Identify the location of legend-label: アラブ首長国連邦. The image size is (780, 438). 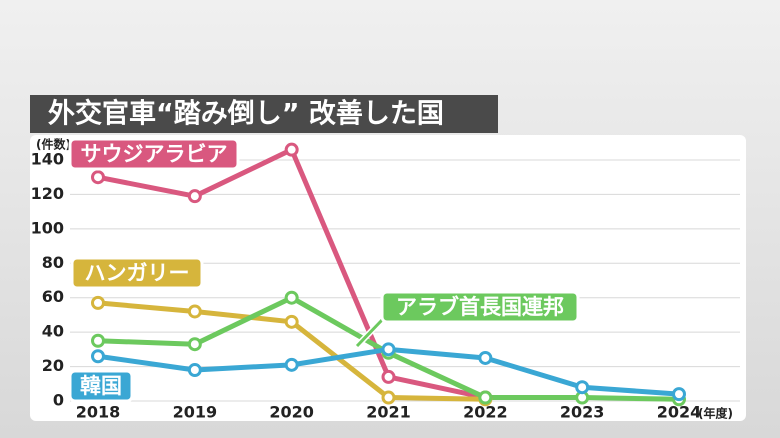
(480, 307).